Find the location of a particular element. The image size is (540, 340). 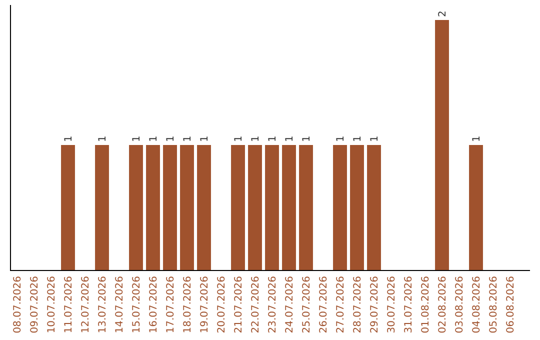

x-tick-label: 05.08.2026 is located at coordinates (494, 305).